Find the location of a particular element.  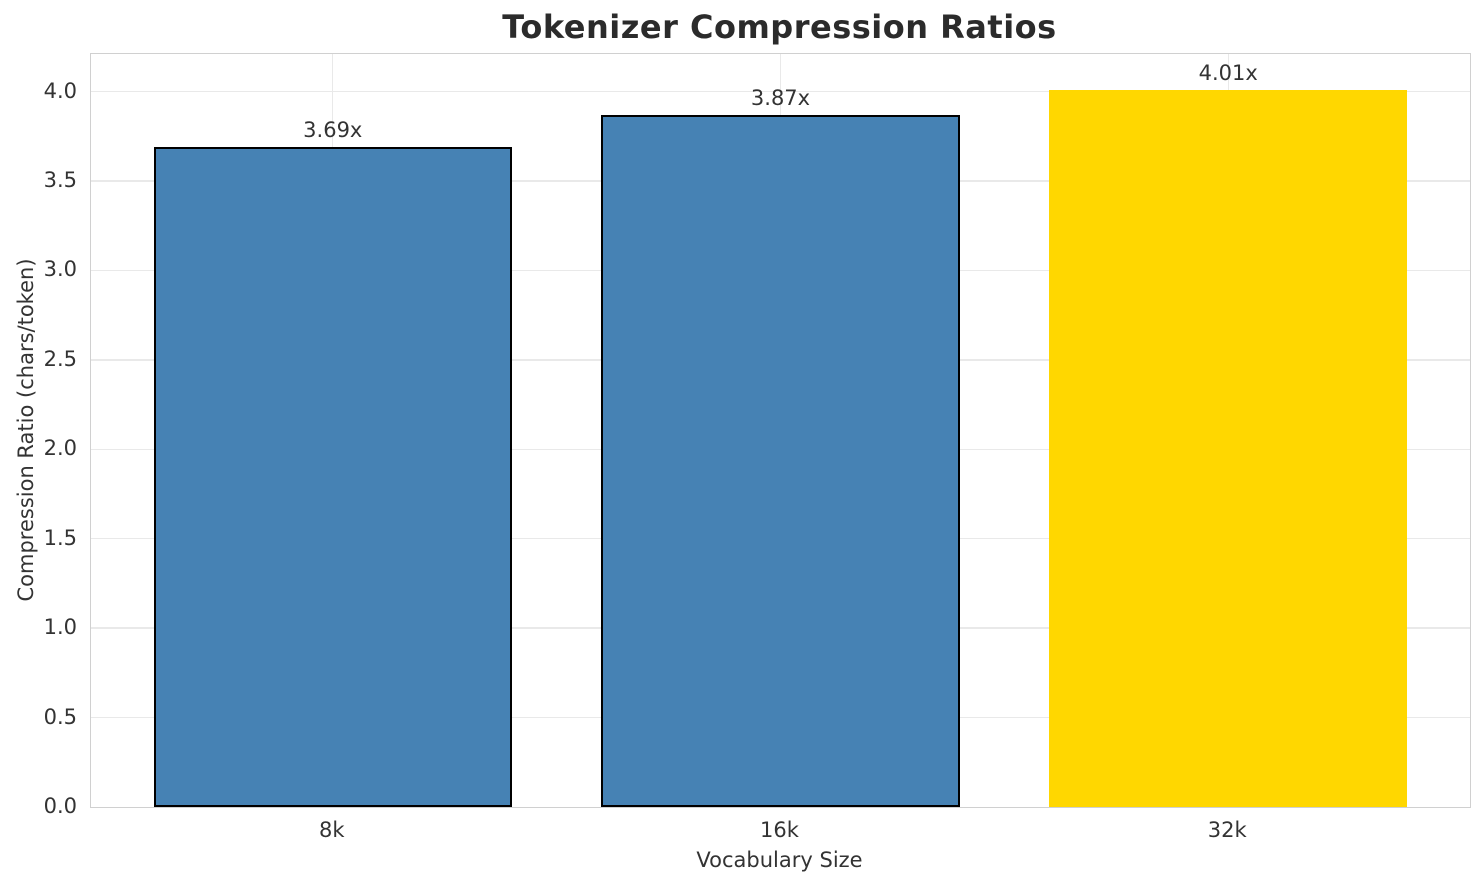

y-tick-label: 3.5 is located at coordinates (60, 179).